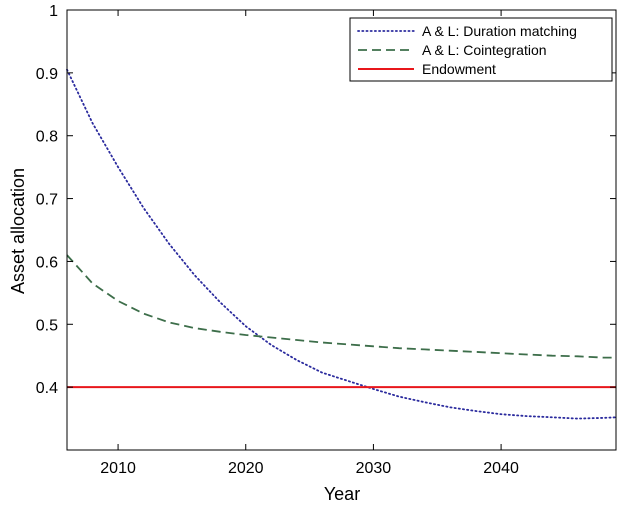  I want to click on y-tick-label: 0.6, so click(47, 262).